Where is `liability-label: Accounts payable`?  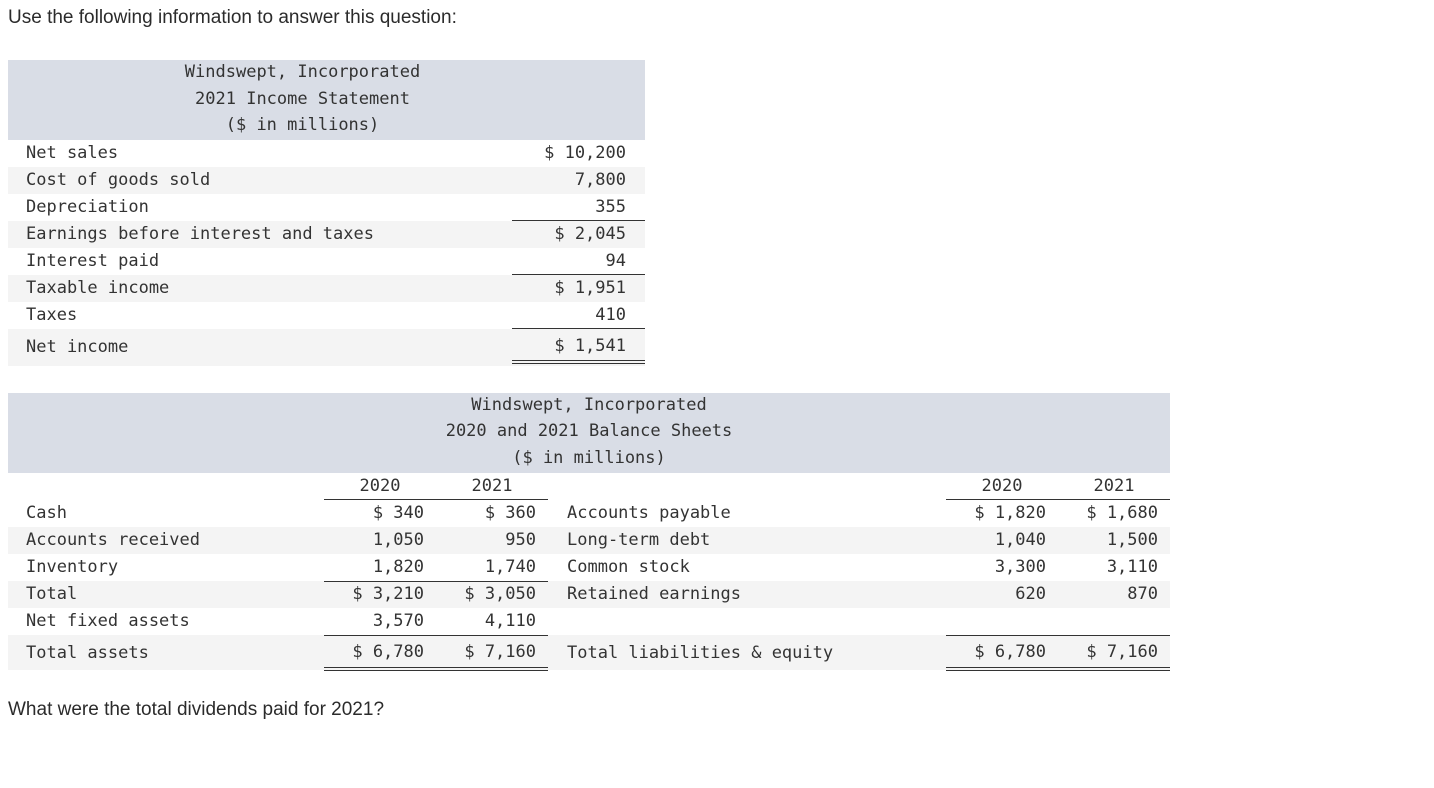 liability-label: Accounts payable is located at coordinates (649, 513).